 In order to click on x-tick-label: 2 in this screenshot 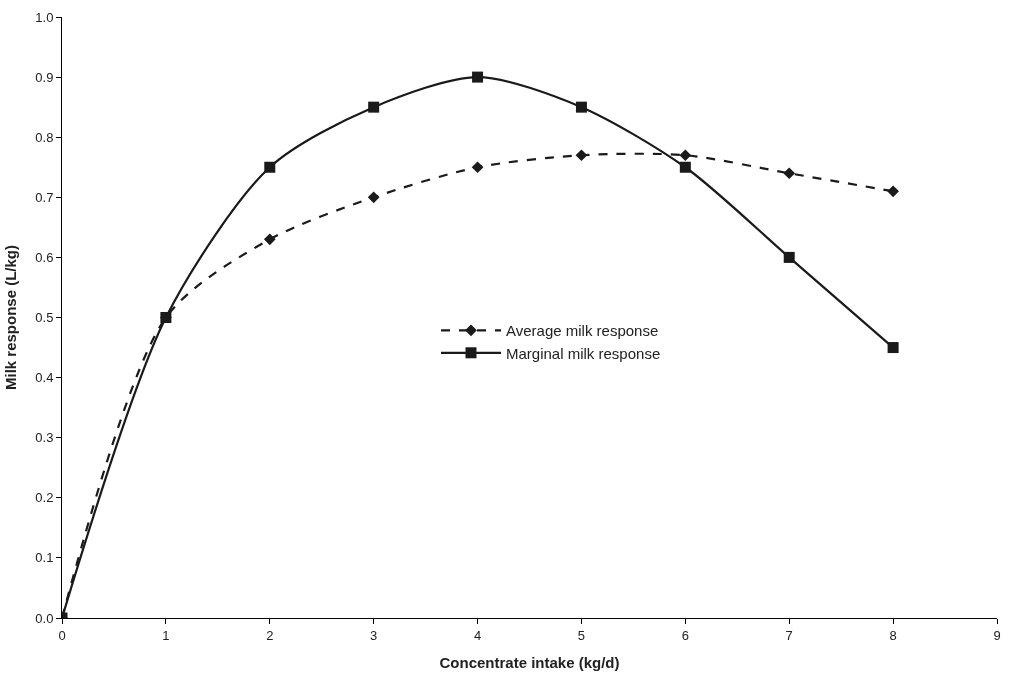, I will do `click(270, 635)`.